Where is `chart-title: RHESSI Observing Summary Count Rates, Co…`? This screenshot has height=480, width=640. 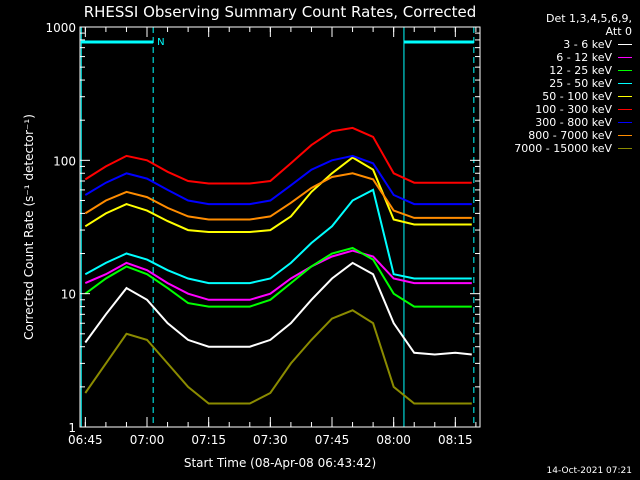 chart-title: RHESSI Observing Summary Count Rates, Co… is located at coordinates (280, 12).